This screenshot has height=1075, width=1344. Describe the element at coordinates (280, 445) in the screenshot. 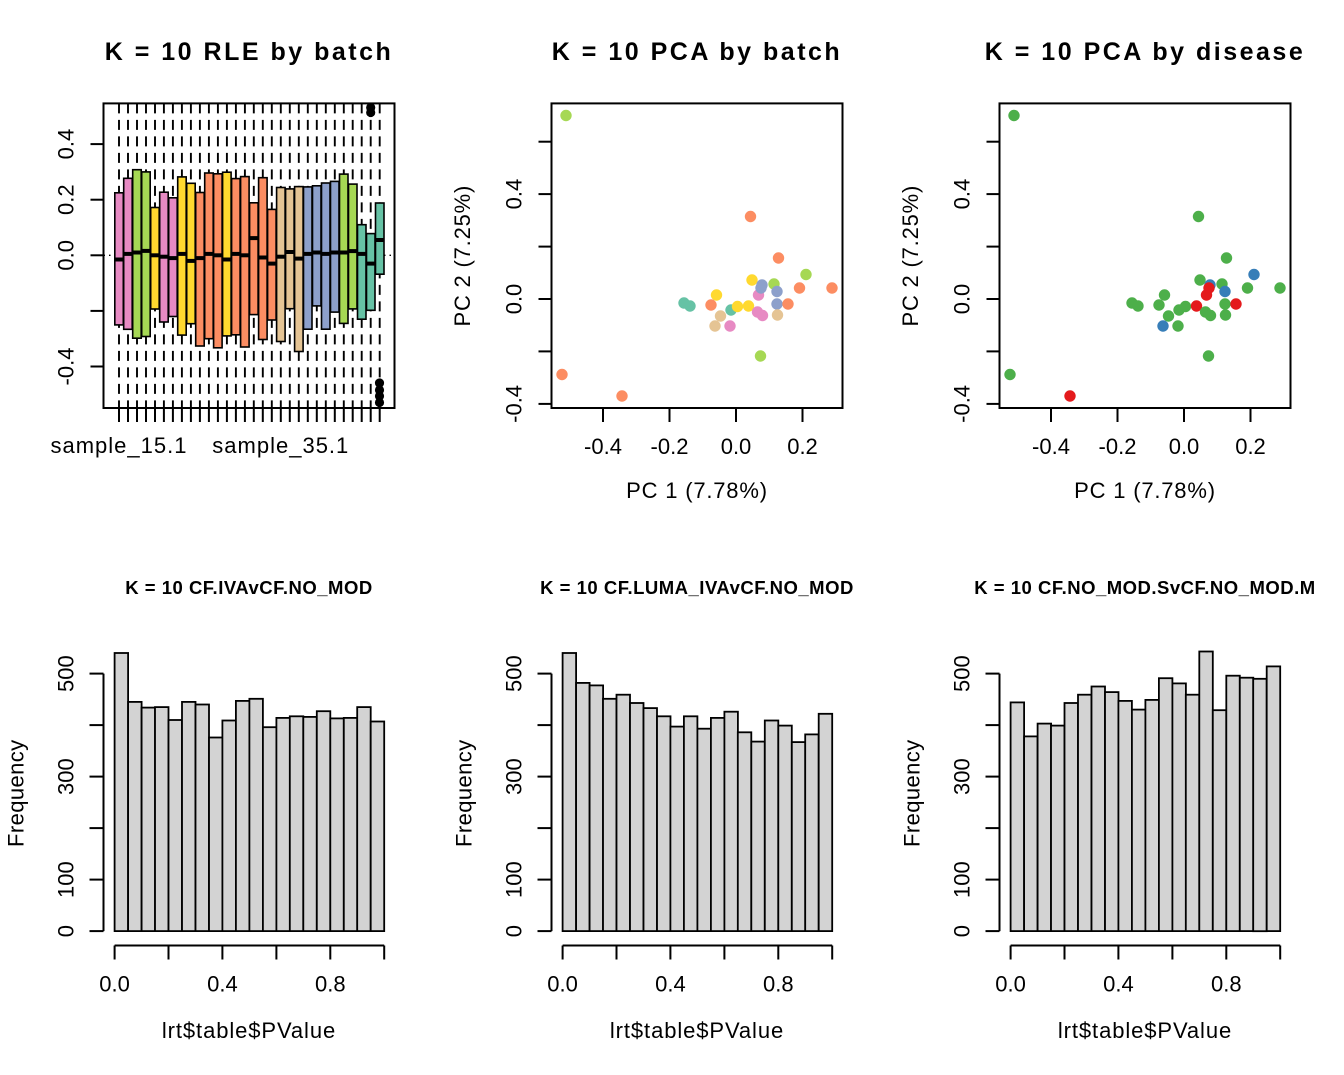

I see `svg-text: sample_35.1` at that location.